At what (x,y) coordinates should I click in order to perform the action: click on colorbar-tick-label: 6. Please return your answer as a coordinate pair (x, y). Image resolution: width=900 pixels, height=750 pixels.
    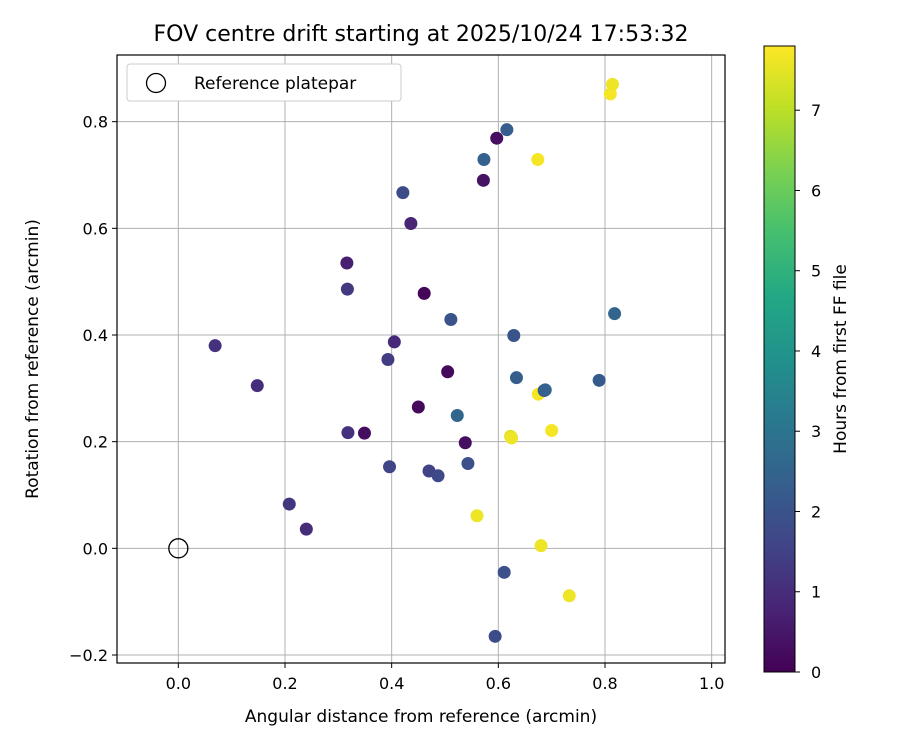
    Looking at the image, I should click on (816, 190).